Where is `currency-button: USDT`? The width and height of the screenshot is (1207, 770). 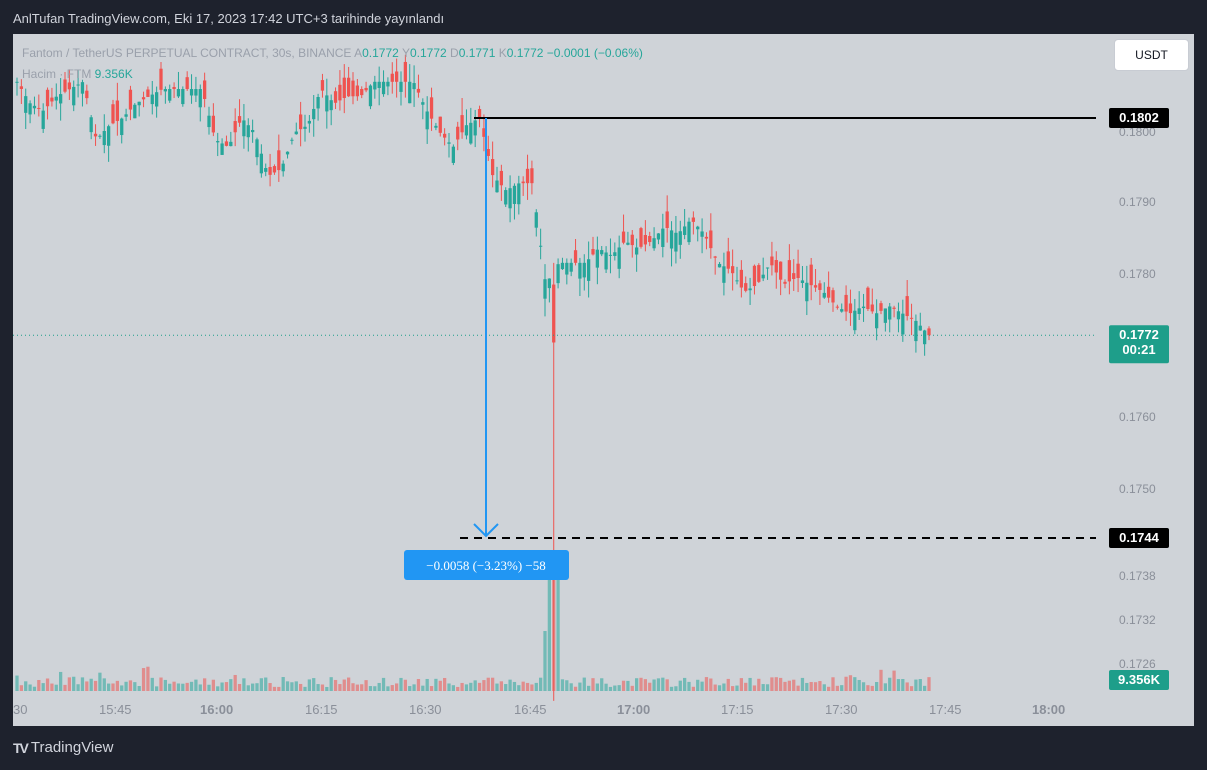 currency-button: USDT is located at coordinates (1151, 55).